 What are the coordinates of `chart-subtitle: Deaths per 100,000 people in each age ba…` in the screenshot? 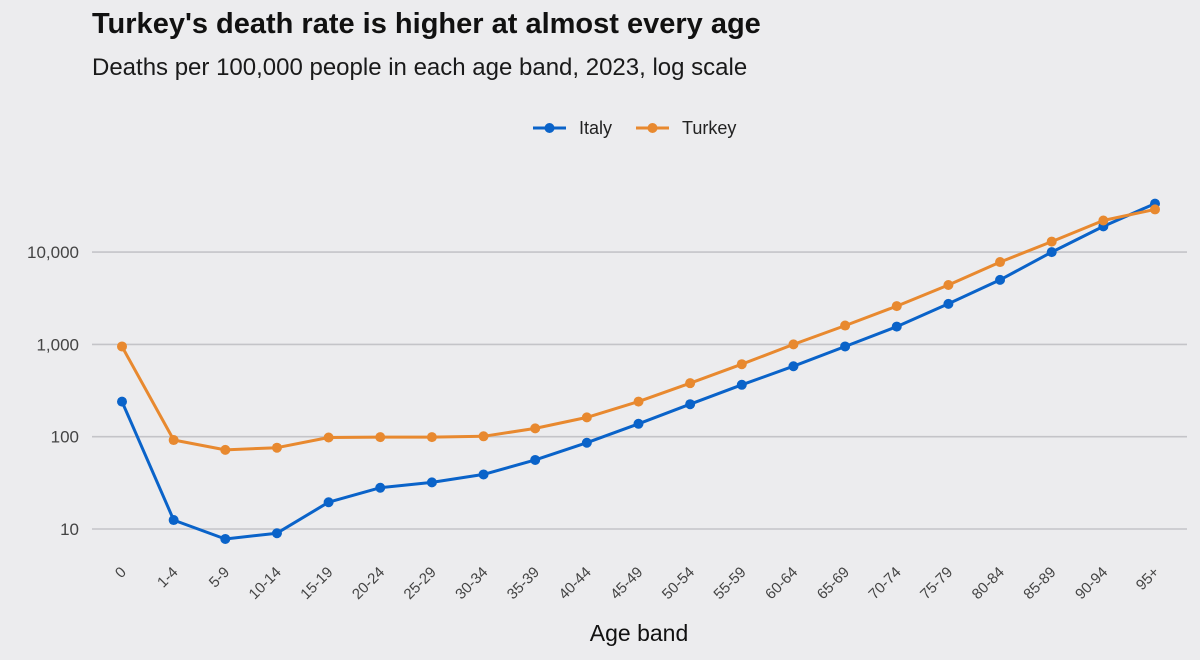 It's located at (420, 67).